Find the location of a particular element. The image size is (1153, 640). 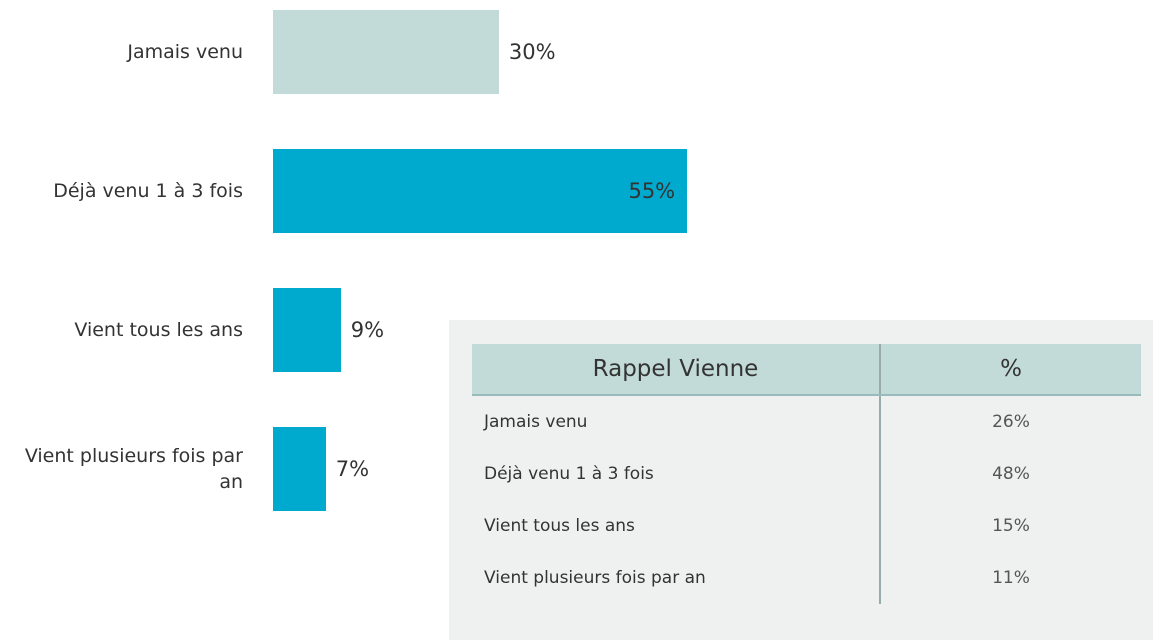

value-label: 9% is located at coordinates (367, 330).